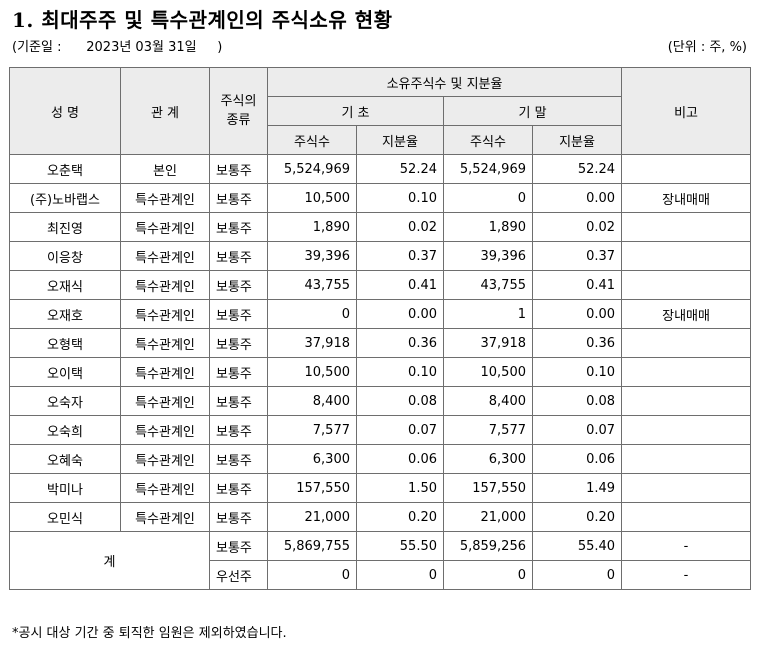  I want to click on row-begin-ratio: 0.10, so click(400, 198).